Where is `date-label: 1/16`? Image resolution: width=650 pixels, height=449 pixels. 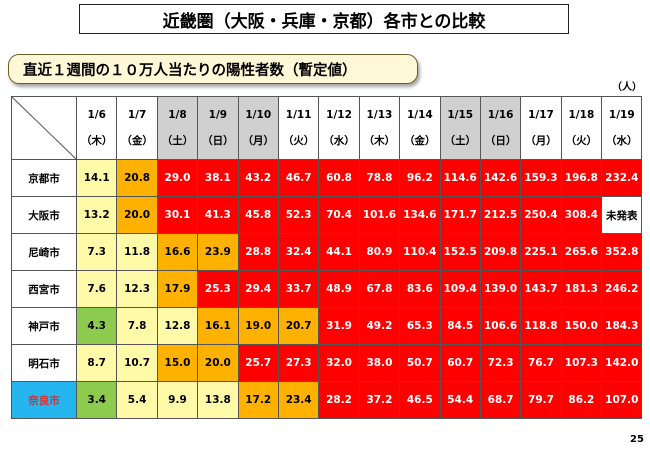 date-label: 1/16 is located at coordinates (500, 114).